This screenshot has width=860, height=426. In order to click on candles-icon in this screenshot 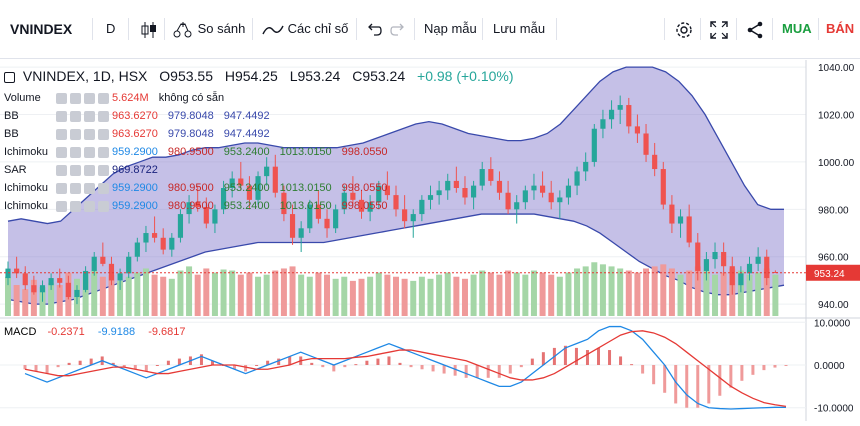, I will do `click(149, 29)`.